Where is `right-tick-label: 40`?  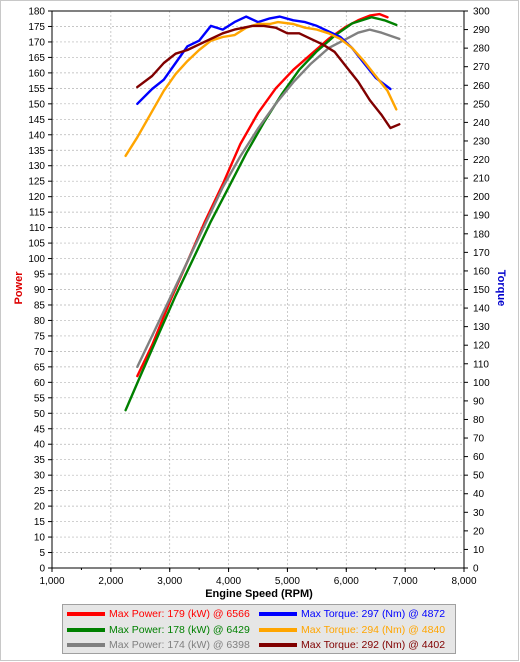
right-tick-label: 40 is located at coordinates (479, 494).